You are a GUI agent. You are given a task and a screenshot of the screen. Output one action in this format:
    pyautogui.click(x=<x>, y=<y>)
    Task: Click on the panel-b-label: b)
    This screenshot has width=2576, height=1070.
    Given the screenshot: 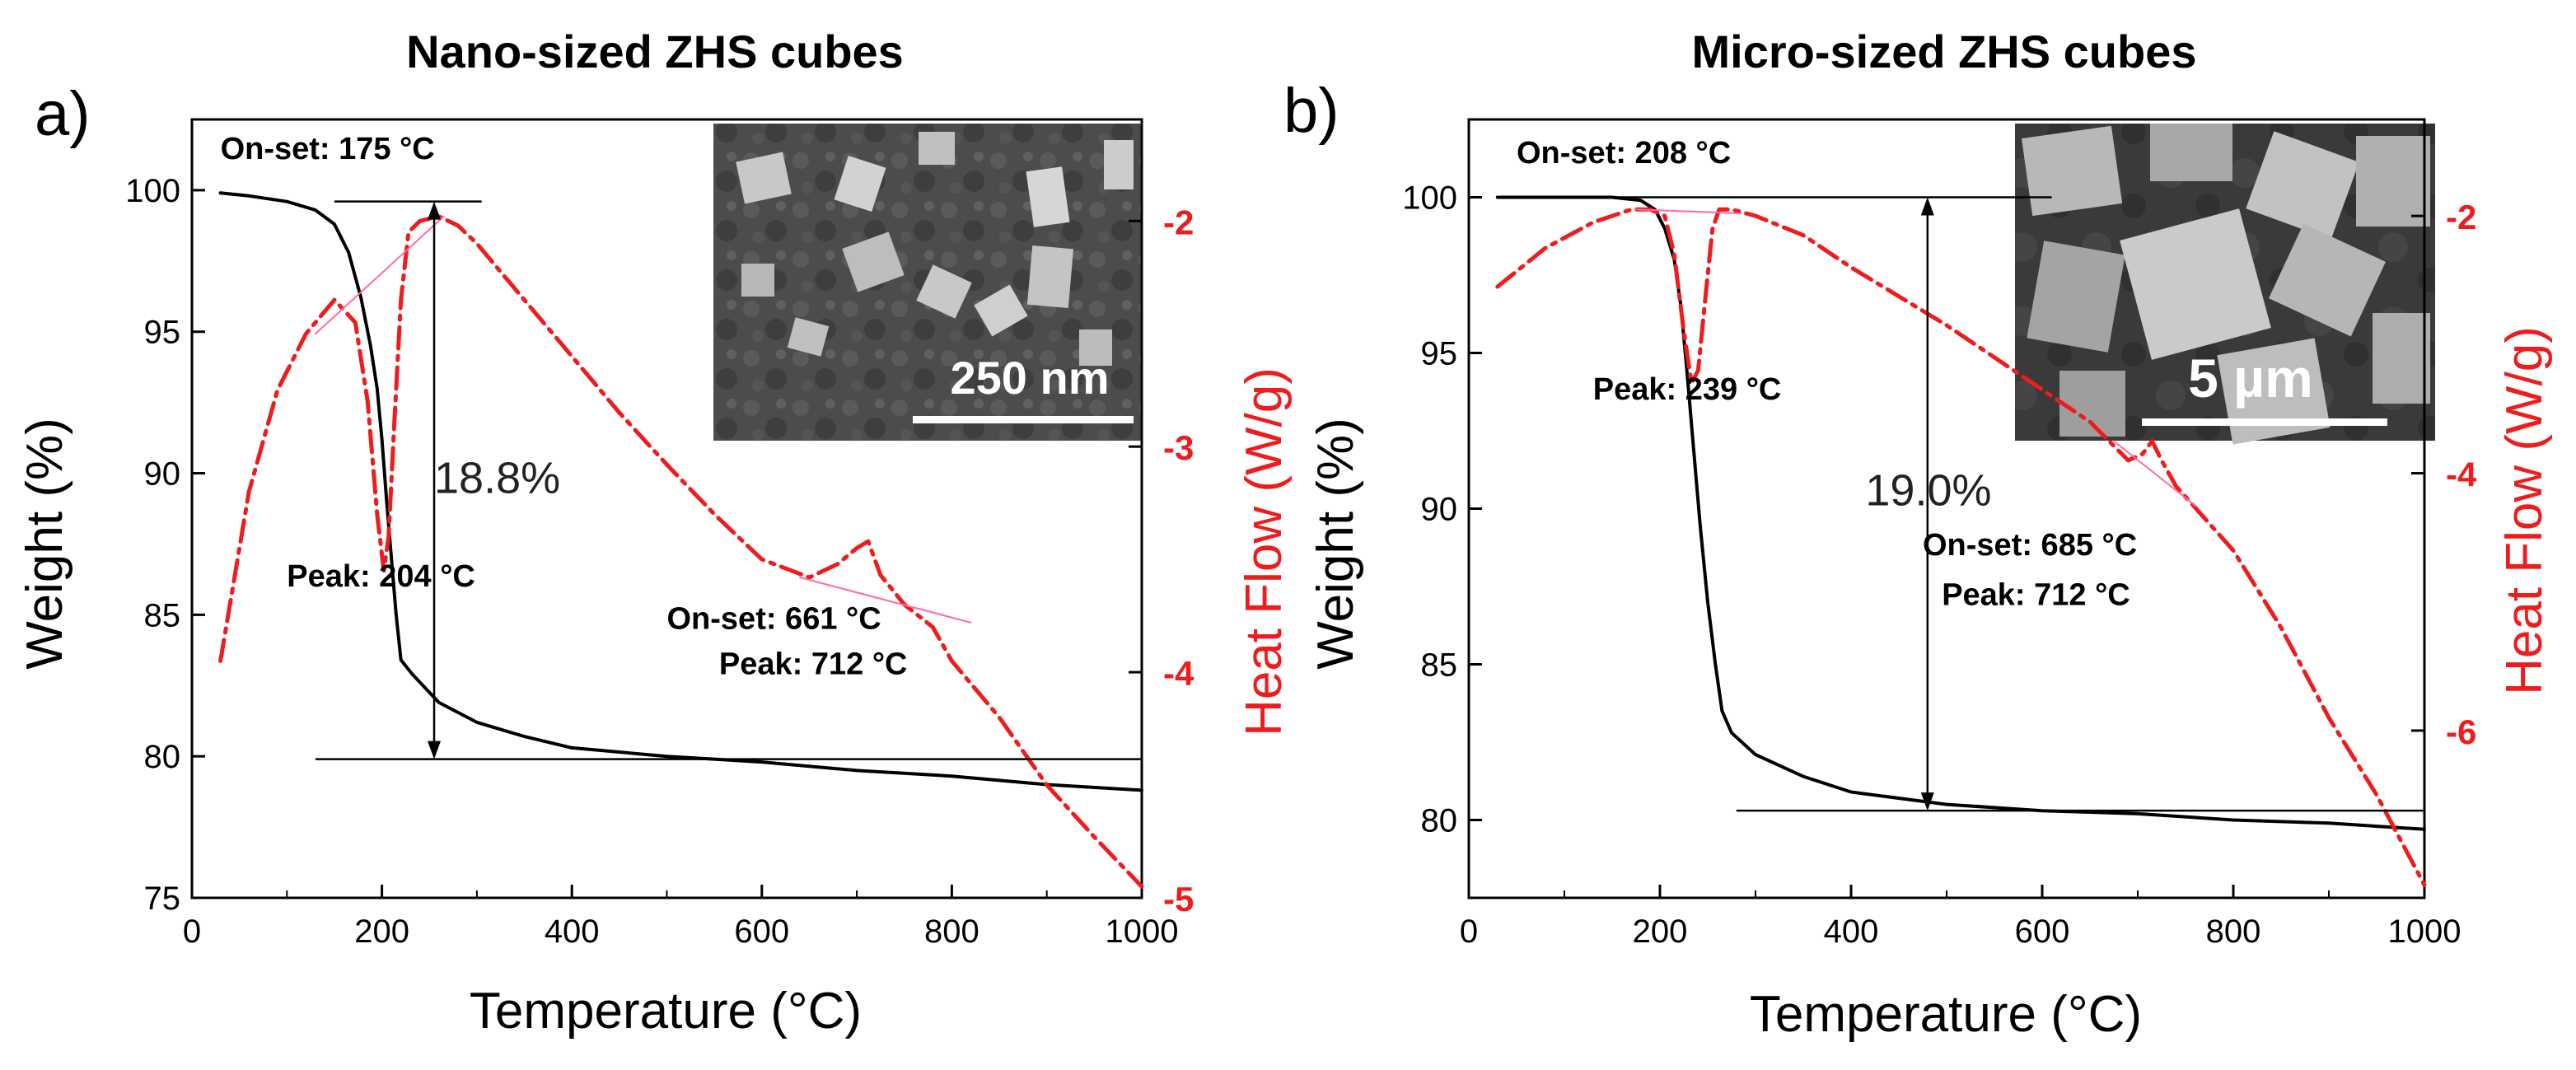 What is the action you would take?
    pyautogui.click(x=1311, y=111)
    